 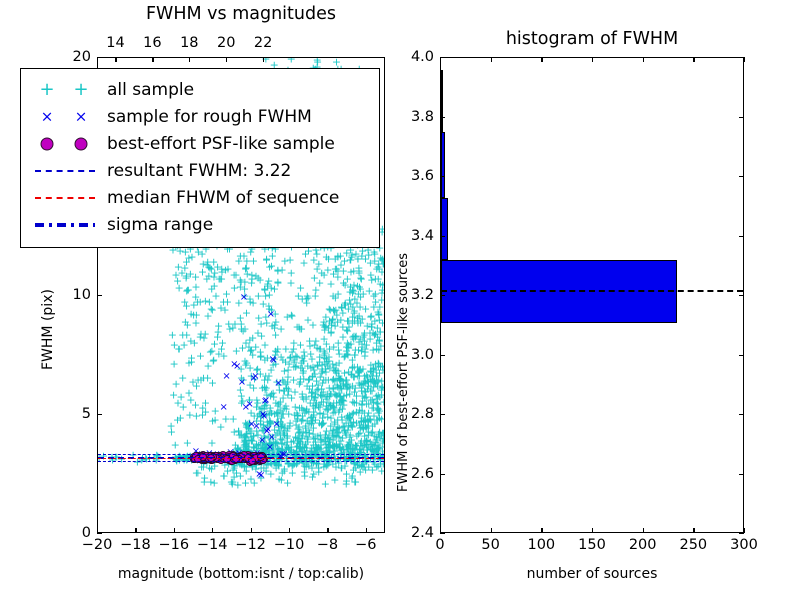 I want to click on histogram-ytick-label: 2.6, so click(x=422, y=473).